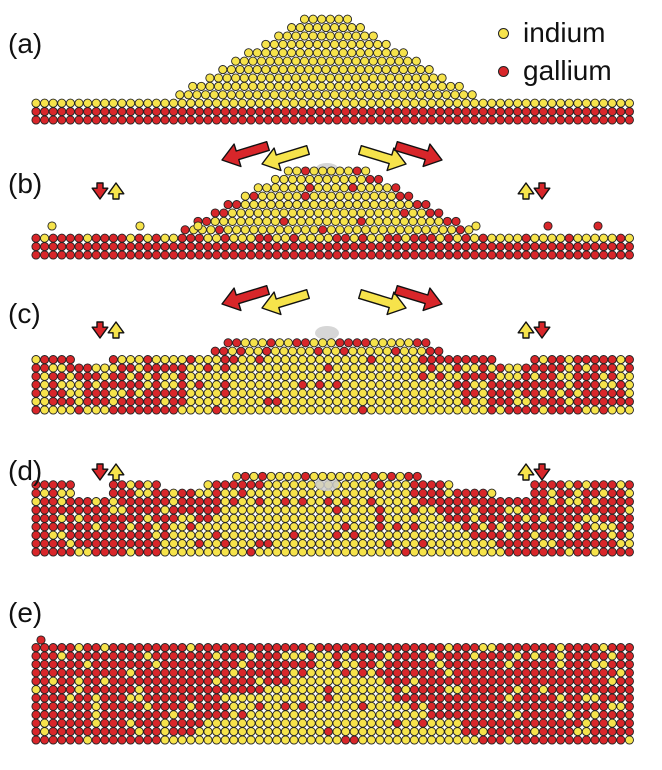 Image resolution: width=662 pixels, height=770 pixels. What do you see at coordinates (526, 472) in the screenshot?
I see `indium-arrow-icon` at bounding box center [526, 472].